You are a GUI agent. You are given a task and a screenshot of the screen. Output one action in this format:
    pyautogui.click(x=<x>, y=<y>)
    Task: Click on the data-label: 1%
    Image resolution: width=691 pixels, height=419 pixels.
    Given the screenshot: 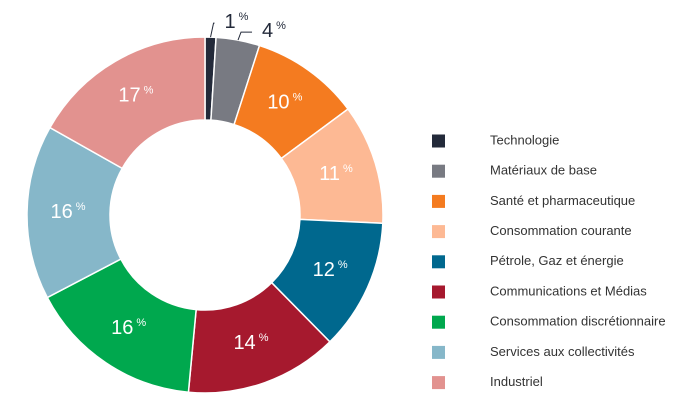 What is the action you would take?
    pyautogui.click(x=237, y=22)
    